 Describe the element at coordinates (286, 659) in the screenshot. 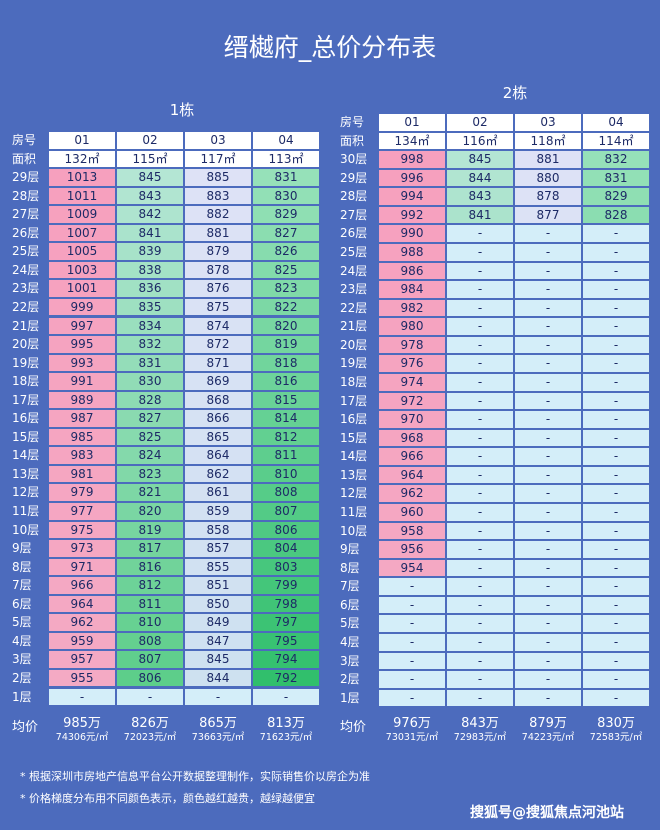

I see `price-cell: 794` at that location.